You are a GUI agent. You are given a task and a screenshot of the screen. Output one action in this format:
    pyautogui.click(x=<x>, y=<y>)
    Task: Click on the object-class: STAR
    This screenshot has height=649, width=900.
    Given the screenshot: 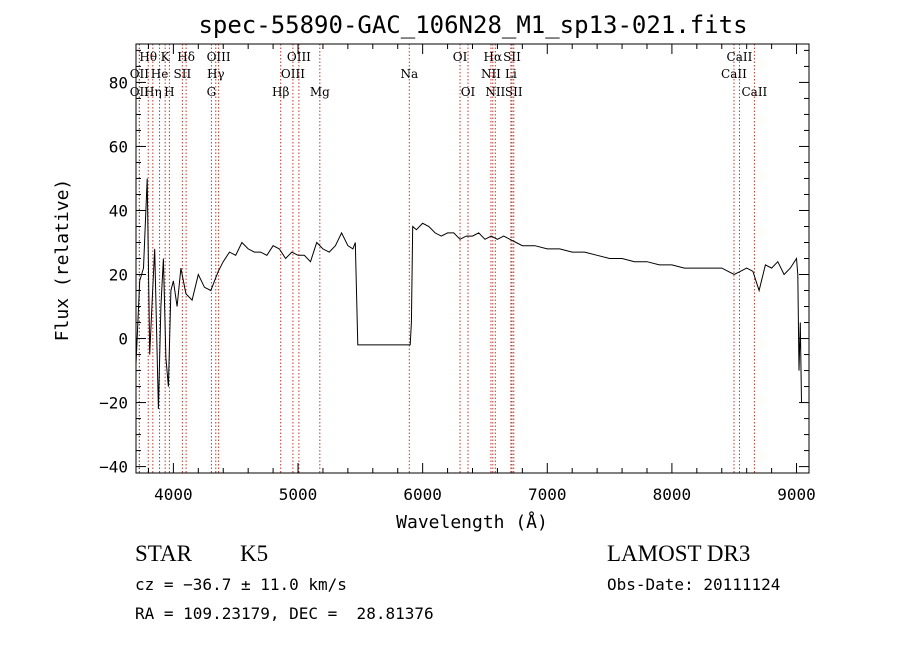 What is the action you would take?
    pyautogui.click(x=163, y=553)
    